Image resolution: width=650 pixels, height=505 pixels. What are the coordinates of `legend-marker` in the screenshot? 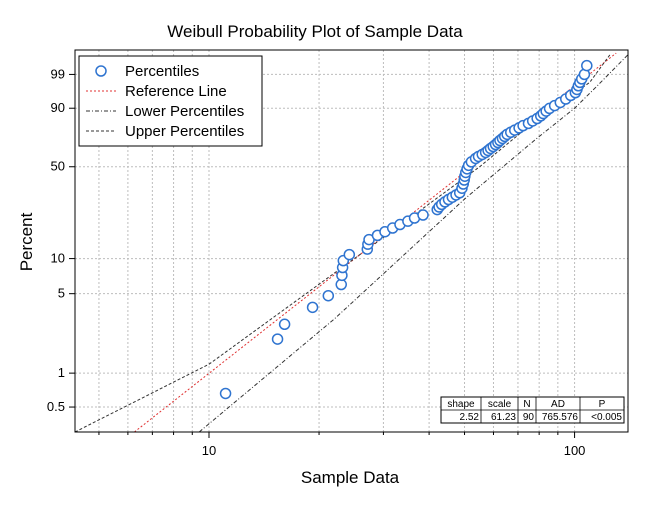 It's located at (101, 71).